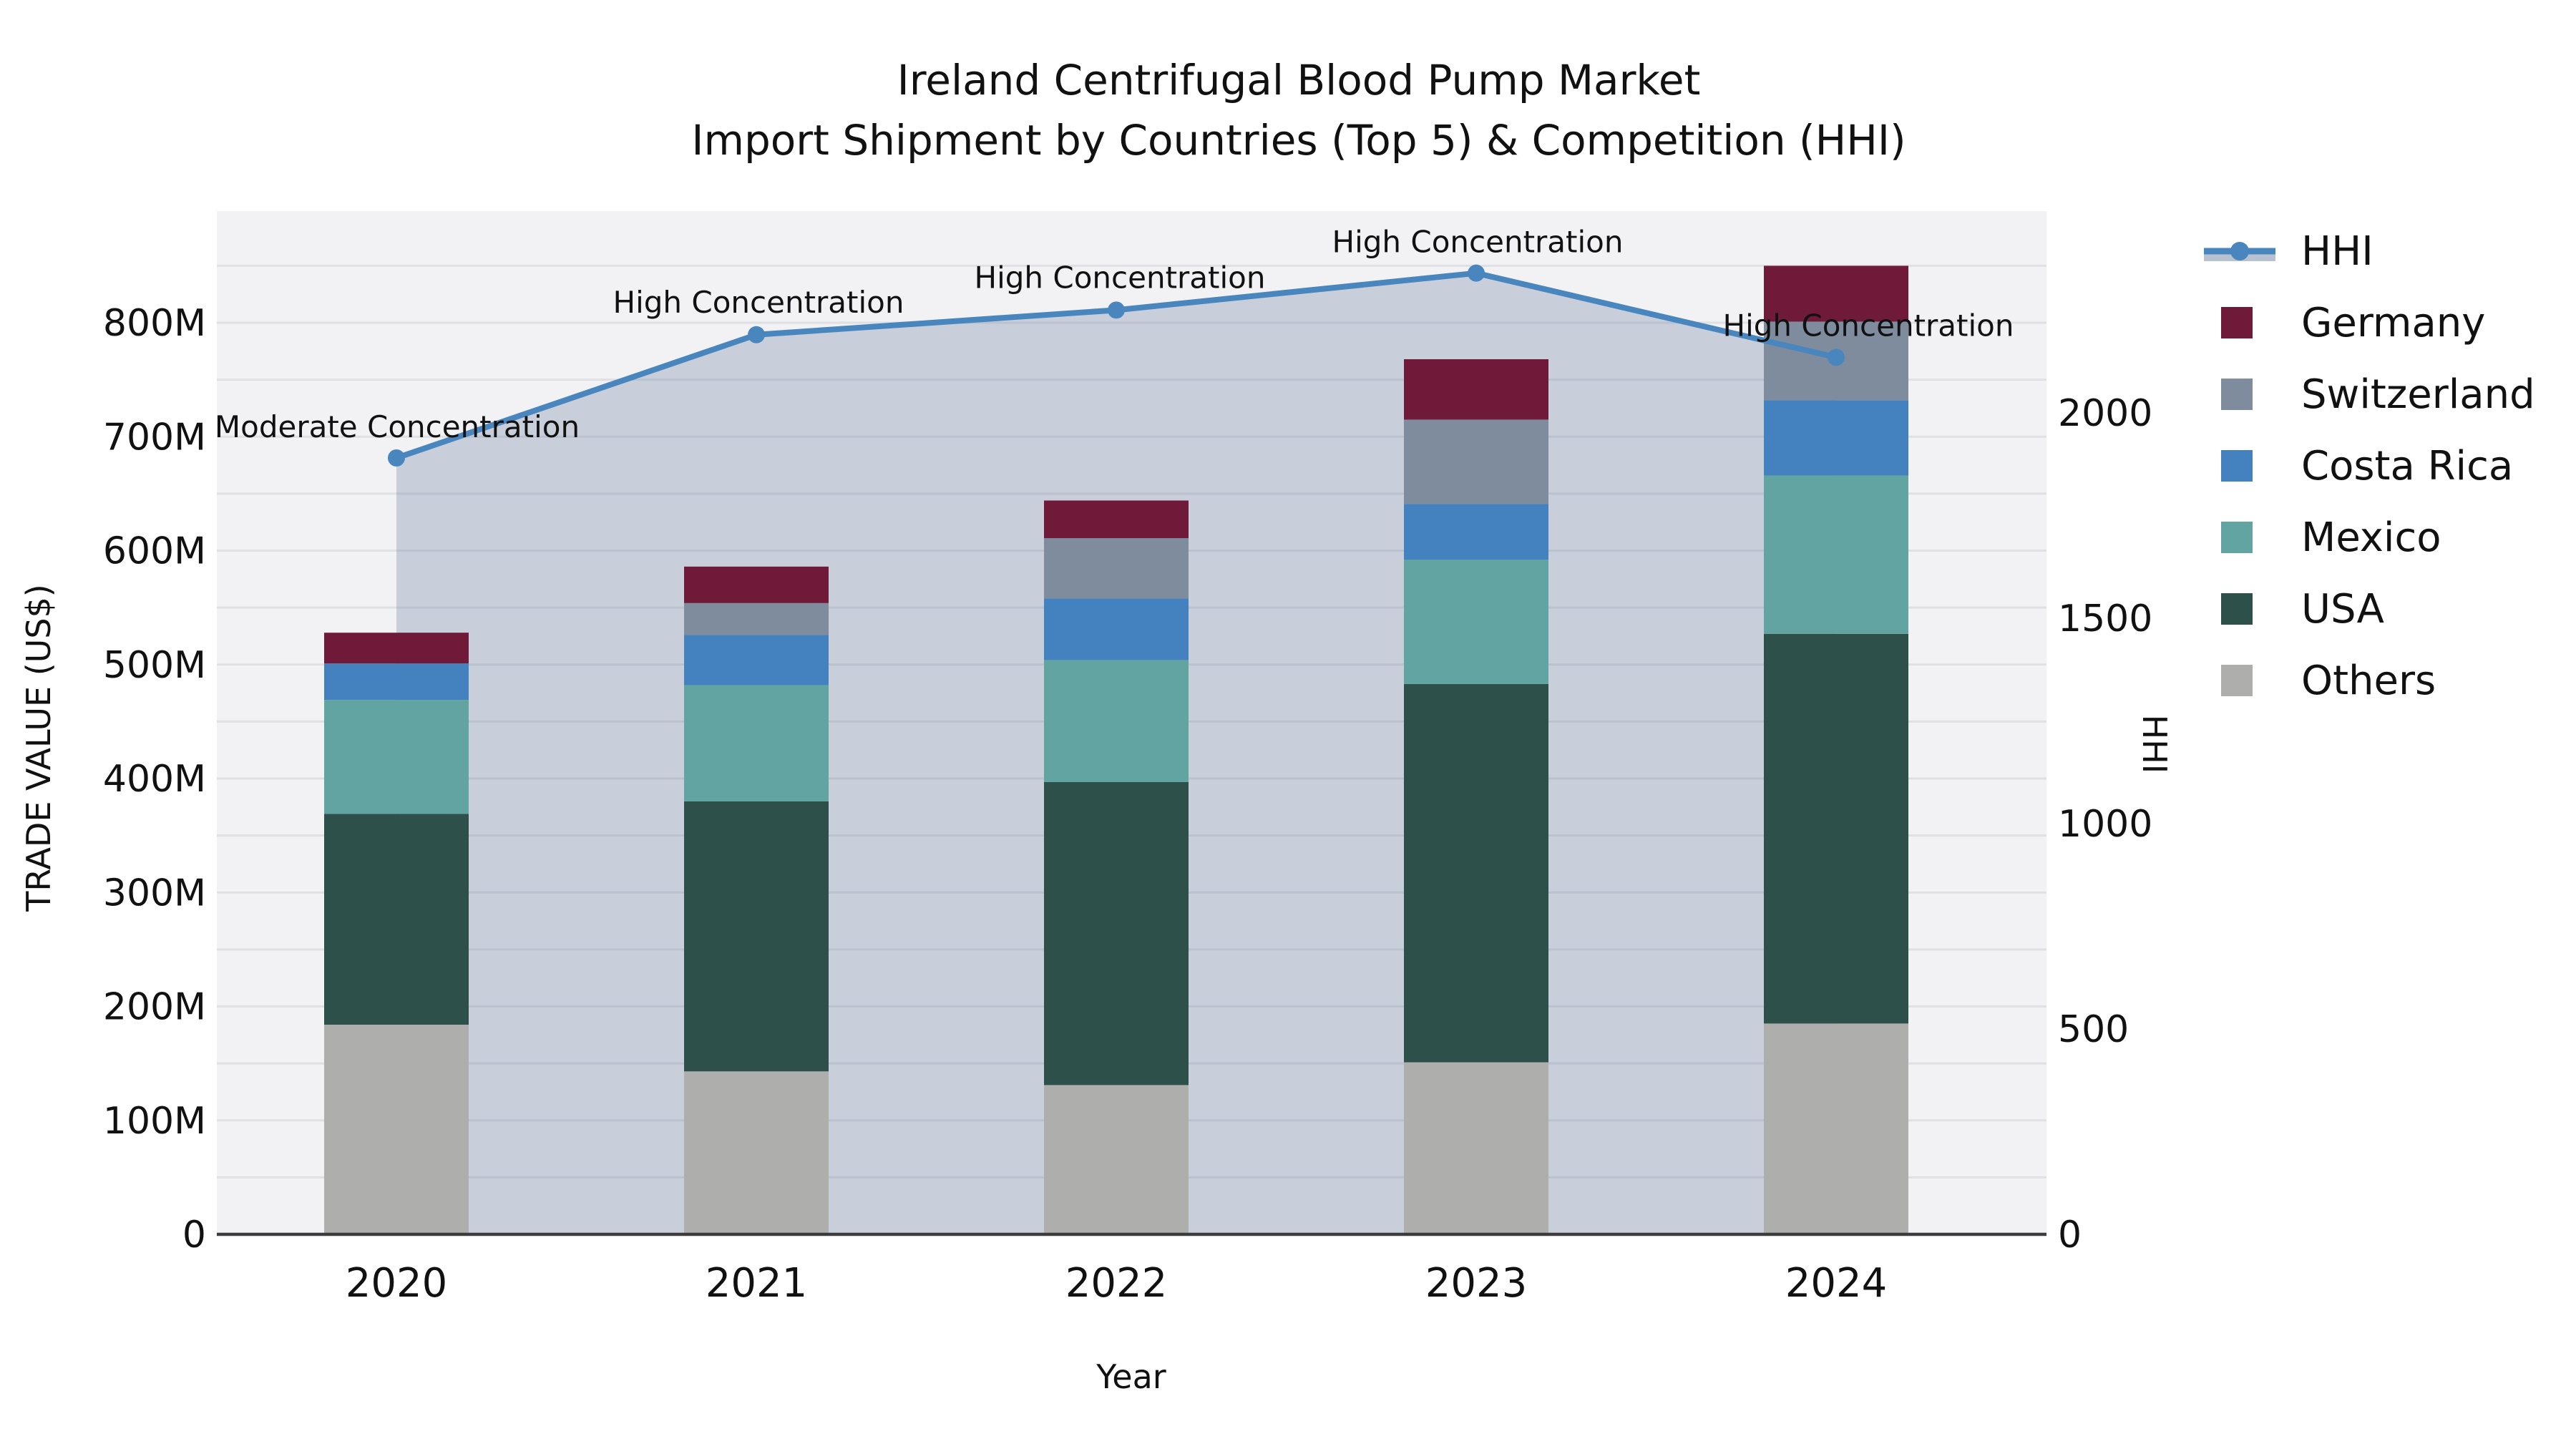 The width and height of the screenshot is (2576, 1449). Describe the element at coordinates (1116, 1283) in the screenshot. I see `x-tick-label-2022: 2022` at that location.